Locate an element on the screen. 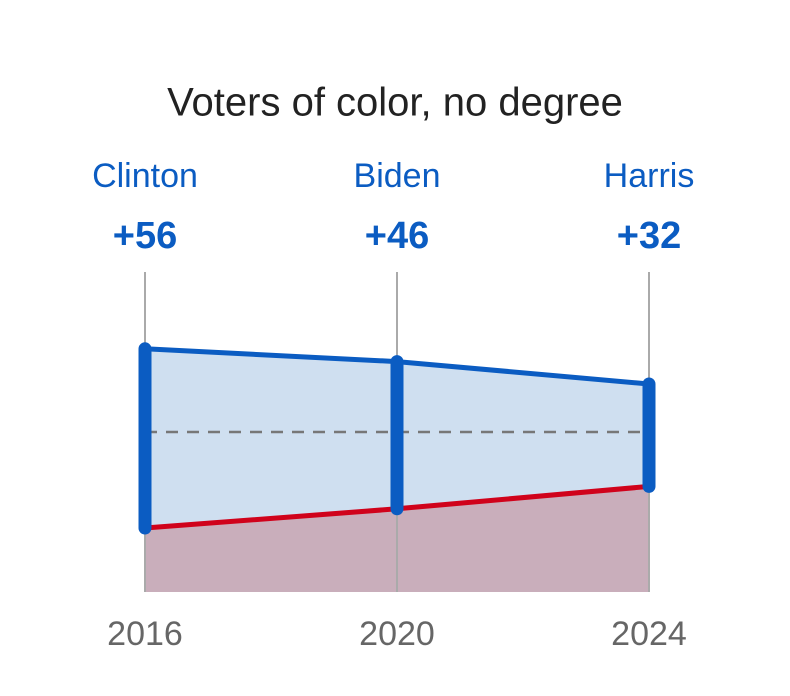 This screenshot has height=696, width=790. candidate-label: Biden is located at coordinates (397, 176).